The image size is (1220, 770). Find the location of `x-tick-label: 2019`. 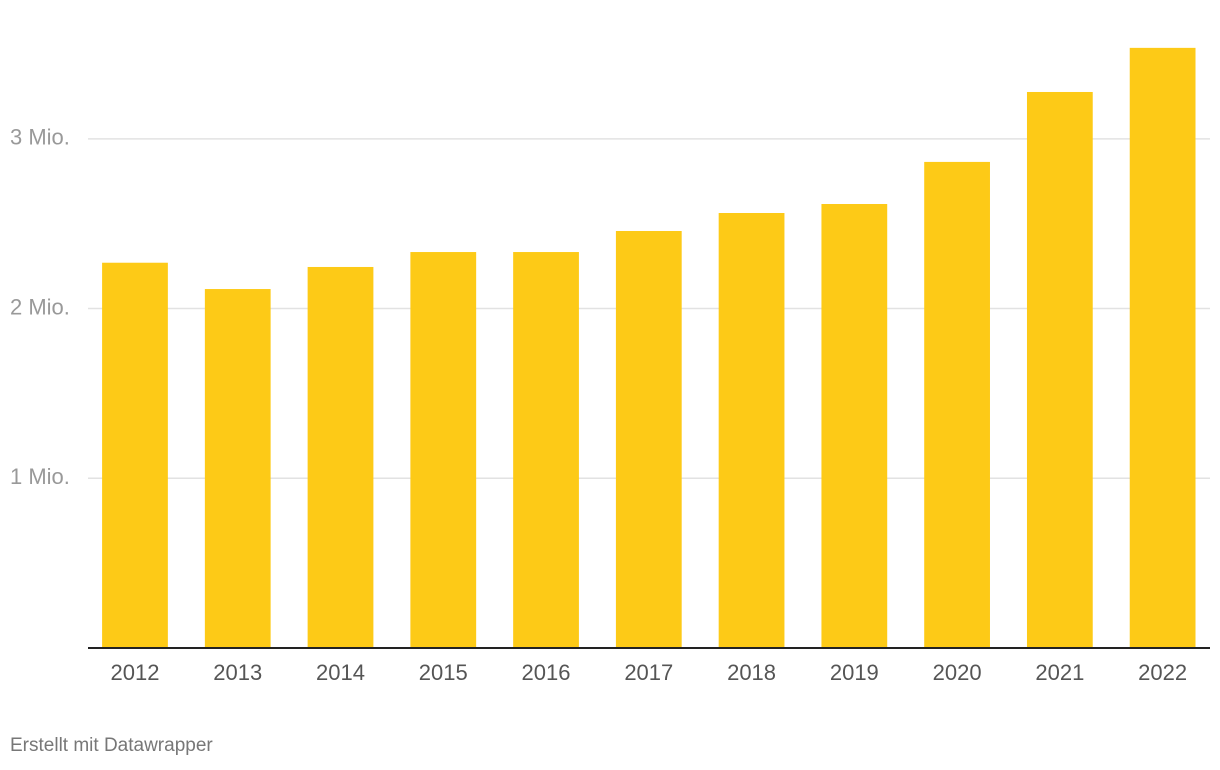

x-tick-label: 2019 is located at coordinates (854, 672).